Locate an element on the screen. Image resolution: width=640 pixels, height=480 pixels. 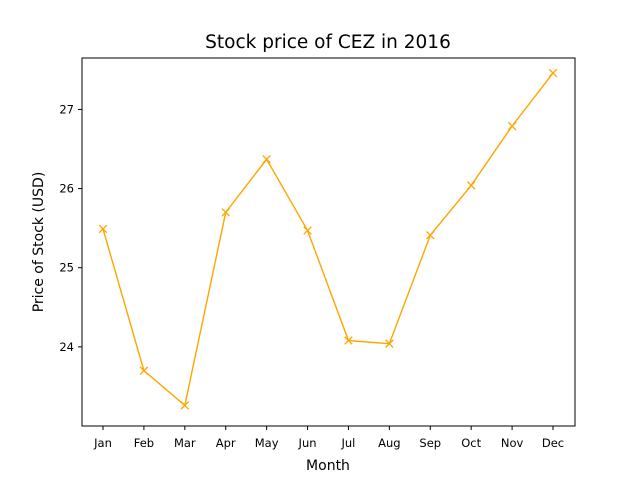
x-tick-label: Mar is located at coordinates (185, 443).